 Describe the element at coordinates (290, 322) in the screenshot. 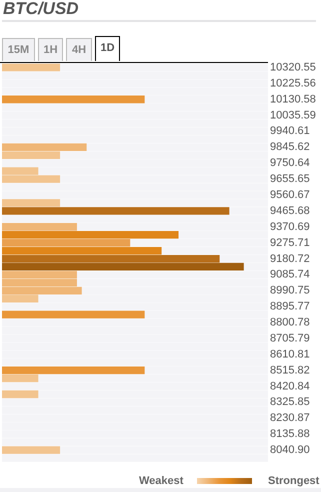

I see `y-tick-label: 8800.78` at that location.